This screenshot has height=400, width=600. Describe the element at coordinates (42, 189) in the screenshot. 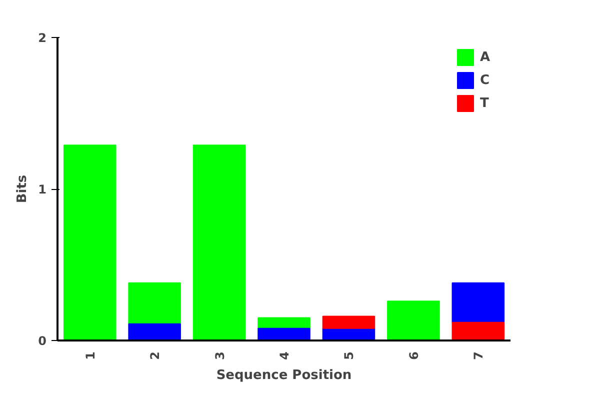

I see `y-tick-label: 1` at that location.